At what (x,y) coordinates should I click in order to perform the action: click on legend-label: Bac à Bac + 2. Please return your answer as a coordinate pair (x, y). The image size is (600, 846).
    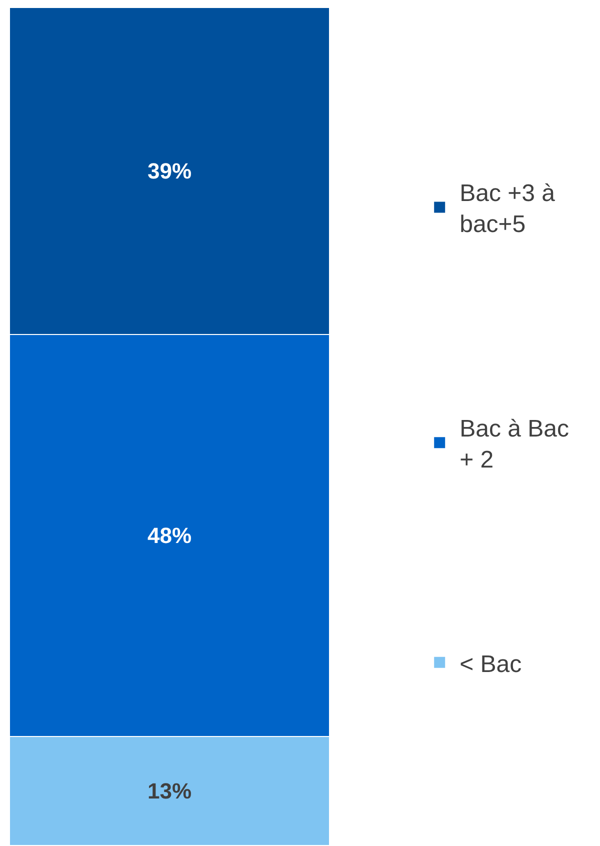
    Looking at the image, I should click on (515, 444).